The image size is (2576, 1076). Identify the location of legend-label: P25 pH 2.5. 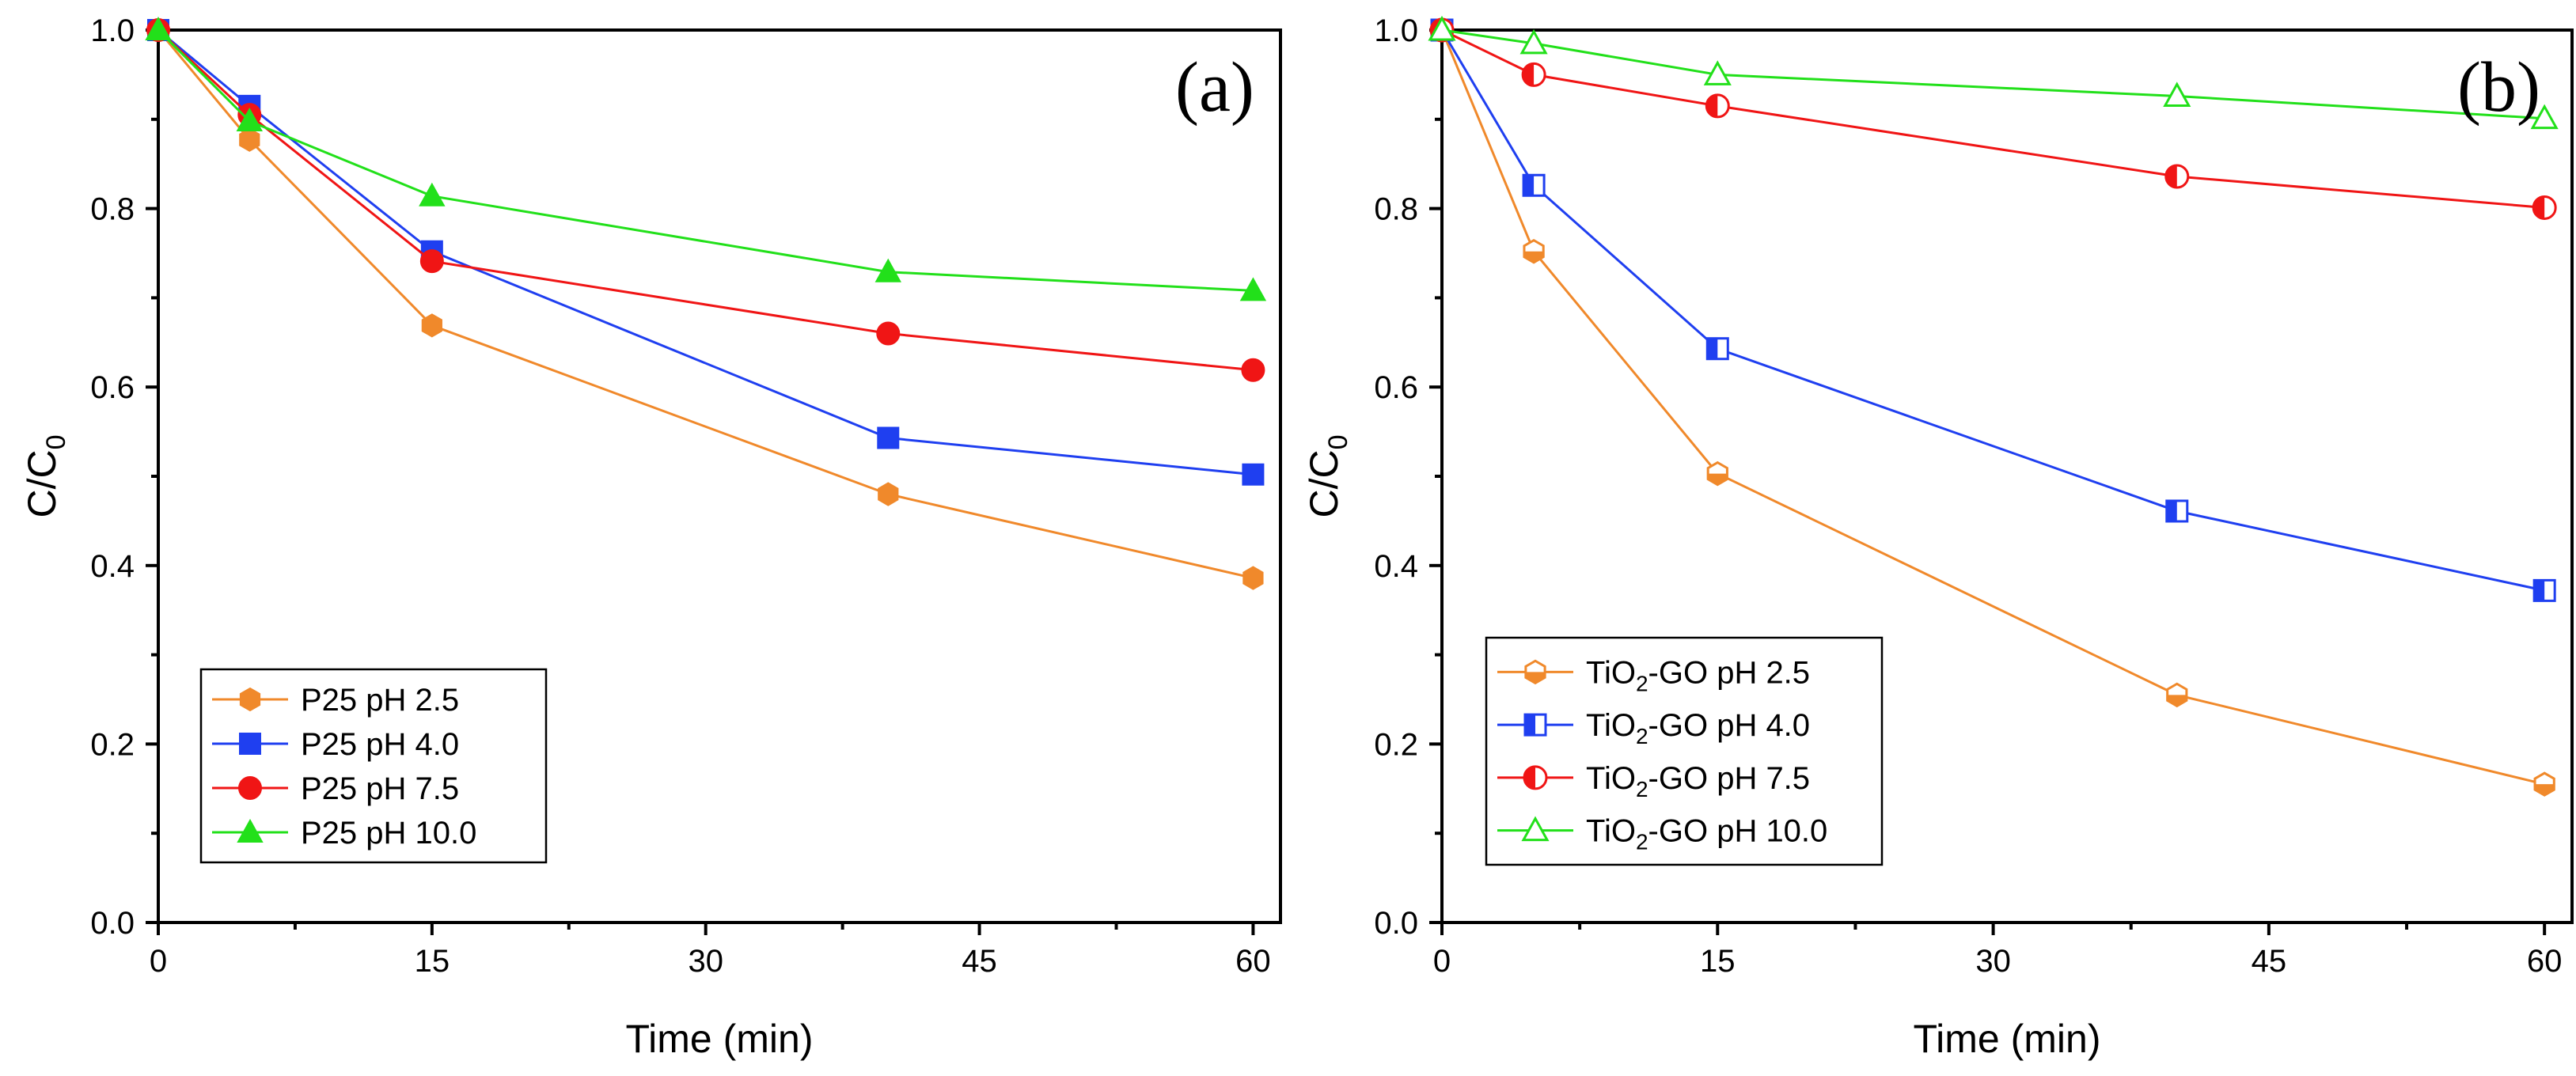
(380, 700).